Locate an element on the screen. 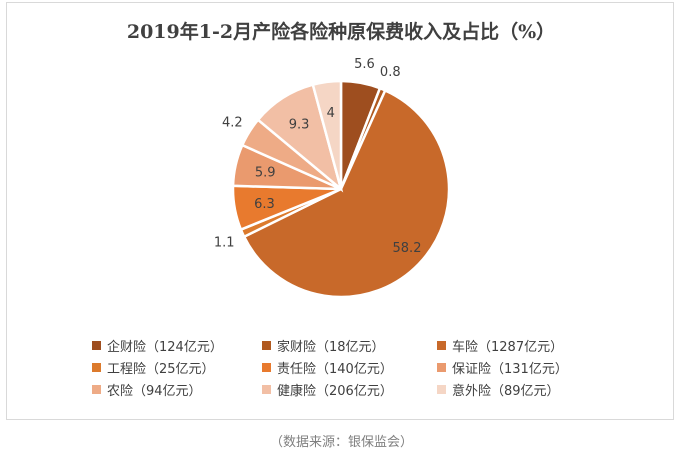 The height and width of the screenshot is (459, 683). data-source: （数据来源：银保监会） is located at coordinates (341, 442).